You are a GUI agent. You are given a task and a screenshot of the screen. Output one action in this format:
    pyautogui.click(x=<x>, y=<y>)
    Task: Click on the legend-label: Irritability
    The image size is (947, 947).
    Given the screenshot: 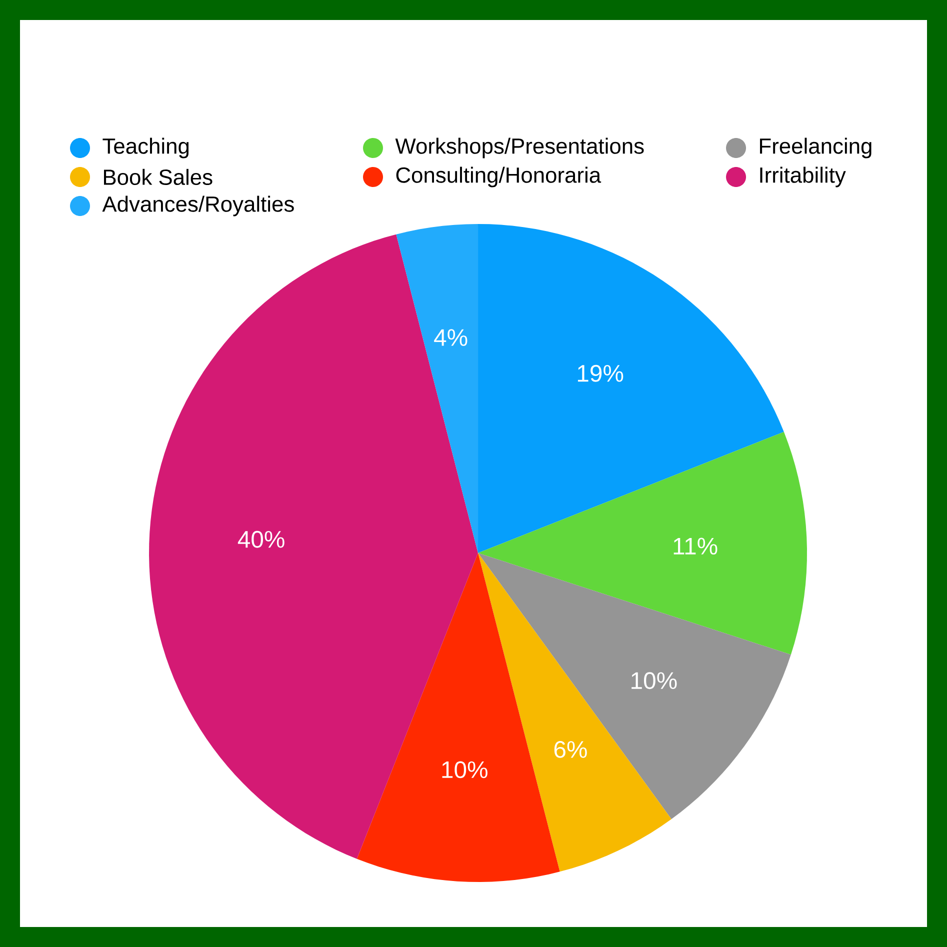 What is the action you would take?
    pyautogui.click(x=803, y=177)
    